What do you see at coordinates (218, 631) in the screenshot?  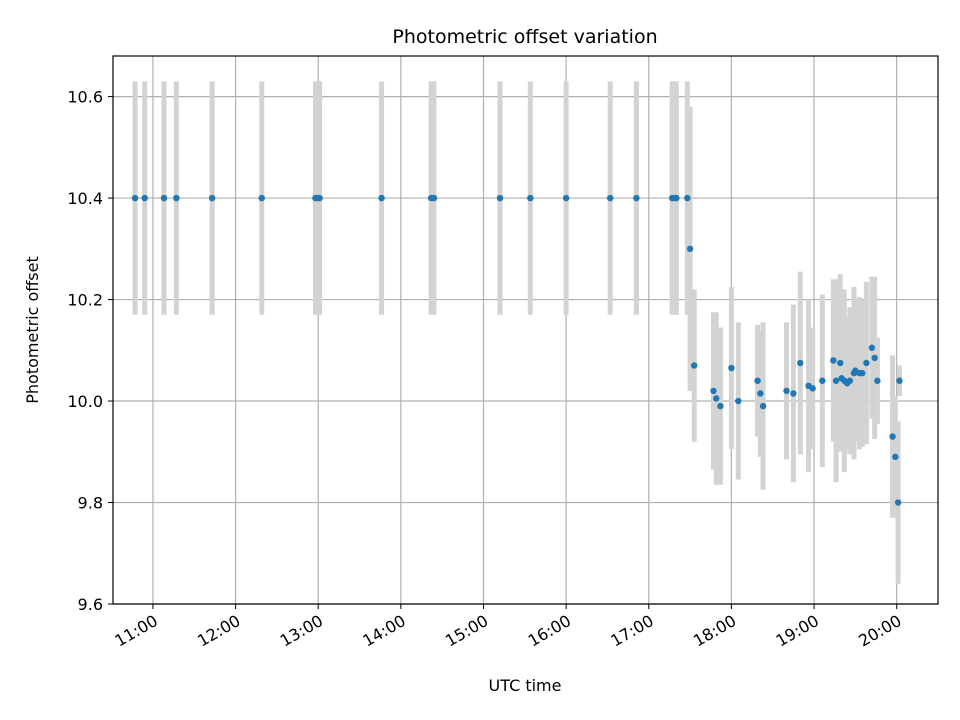 I see `x-tick-label: 12:00` at bounding box center [218, 631].